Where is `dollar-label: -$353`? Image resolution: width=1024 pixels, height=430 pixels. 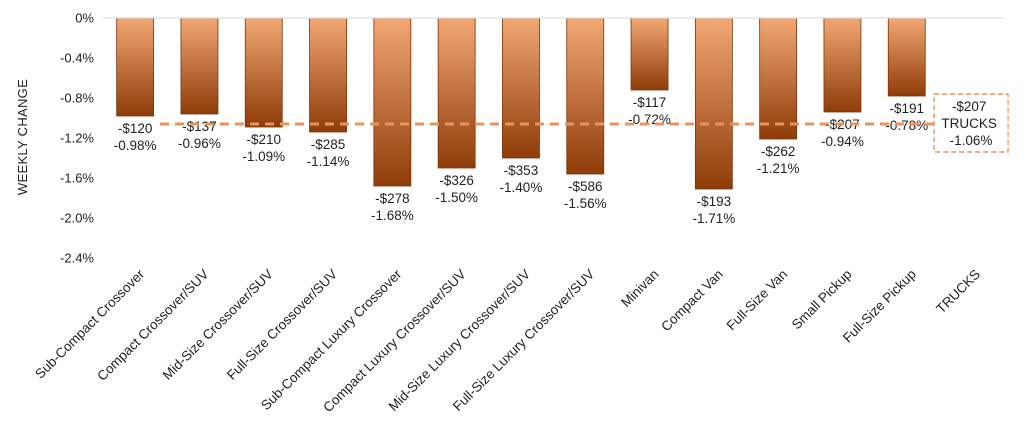
dollar-label: -$353 is located at coordinates (521, 170).